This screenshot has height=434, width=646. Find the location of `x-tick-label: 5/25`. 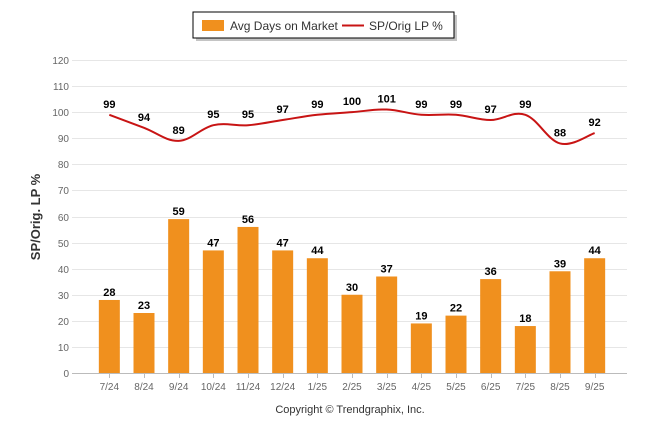

x-tick-label: 5/25 is located at coordinates (456, 387).